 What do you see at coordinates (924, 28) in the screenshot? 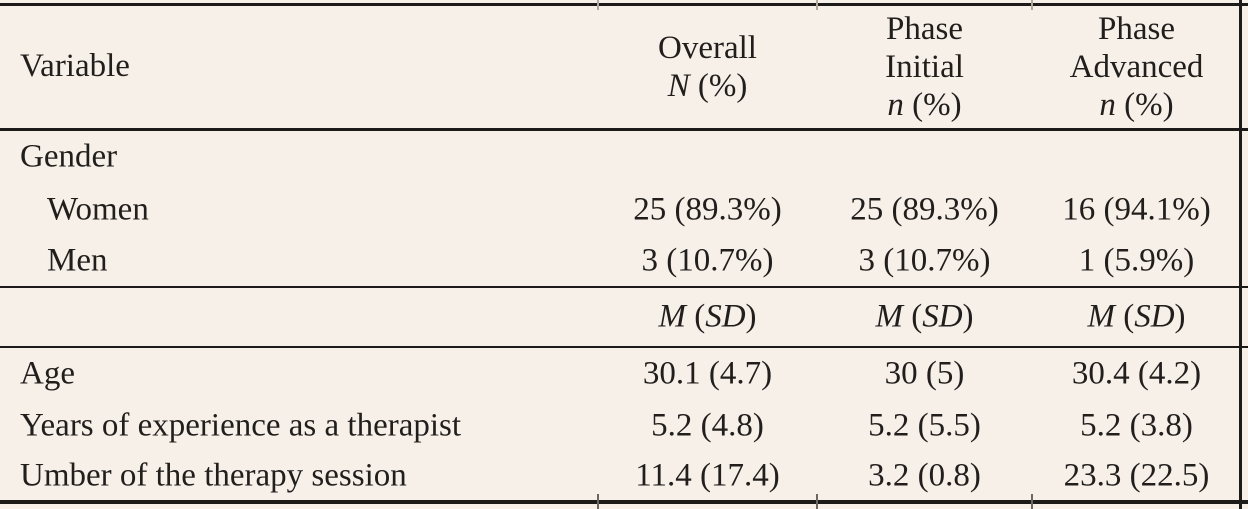
I see `header-phase-initial-line1: Phase` at bounding box center [924, 28].